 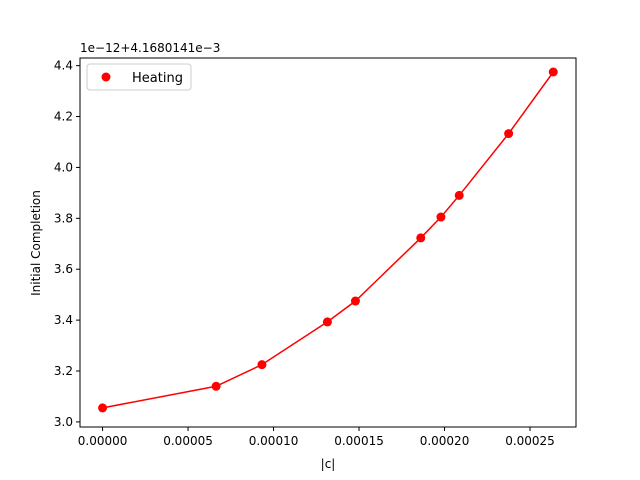 What do you see at coordinates (63, 422) in the screenshot?
I see `y-tick-label: 3.0` at bounding box center [63, 422].